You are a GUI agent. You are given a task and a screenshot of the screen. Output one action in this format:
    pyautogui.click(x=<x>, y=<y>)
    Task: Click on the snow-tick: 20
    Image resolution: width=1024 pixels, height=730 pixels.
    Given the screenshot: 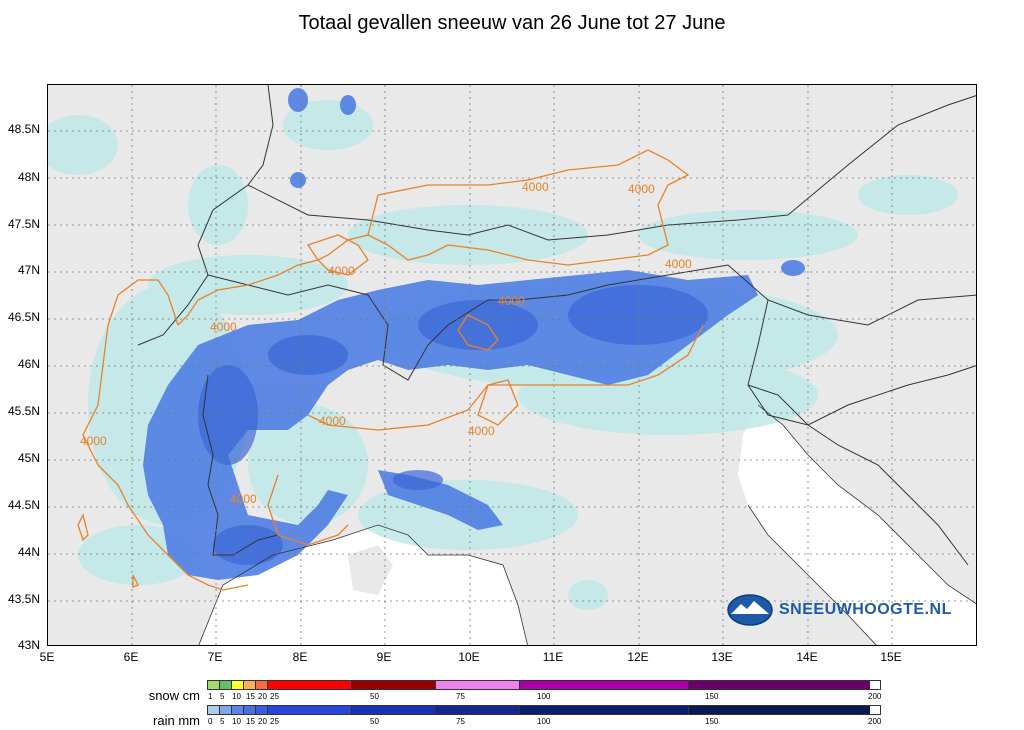 What is the action you would take?
    pyautogui.click(x=262, y=696)
    